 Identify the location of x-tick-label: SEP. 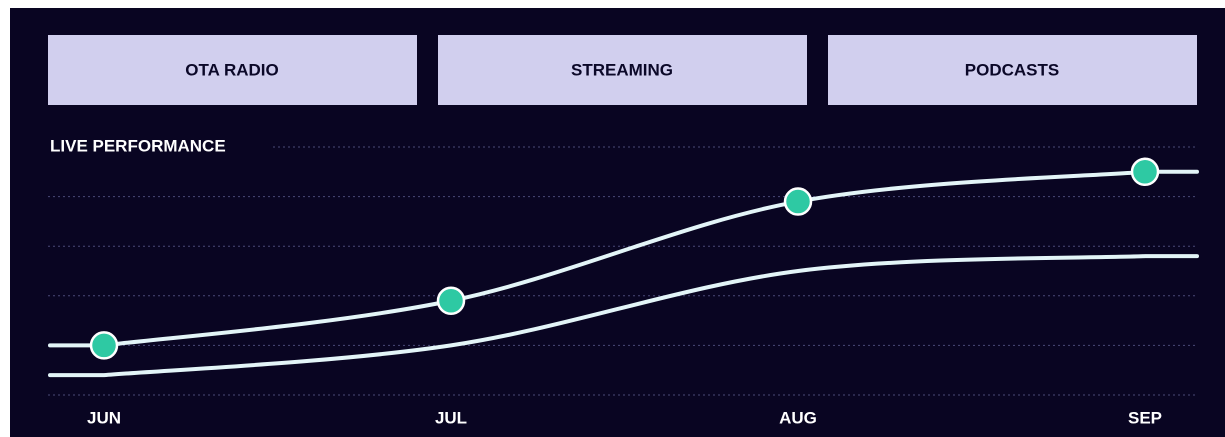
(1145, 417).